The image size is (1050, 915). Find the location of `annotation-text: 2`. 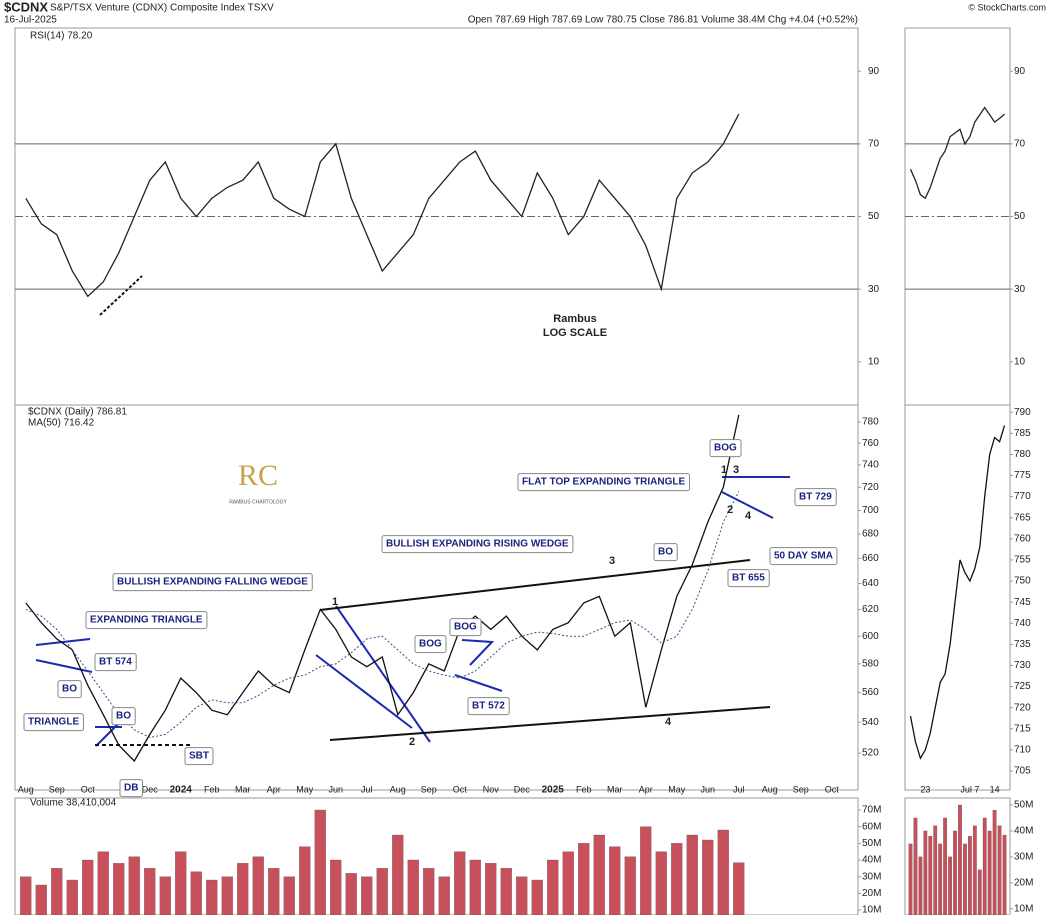

annotation-text: 2 is located at coordinates (730, 510).